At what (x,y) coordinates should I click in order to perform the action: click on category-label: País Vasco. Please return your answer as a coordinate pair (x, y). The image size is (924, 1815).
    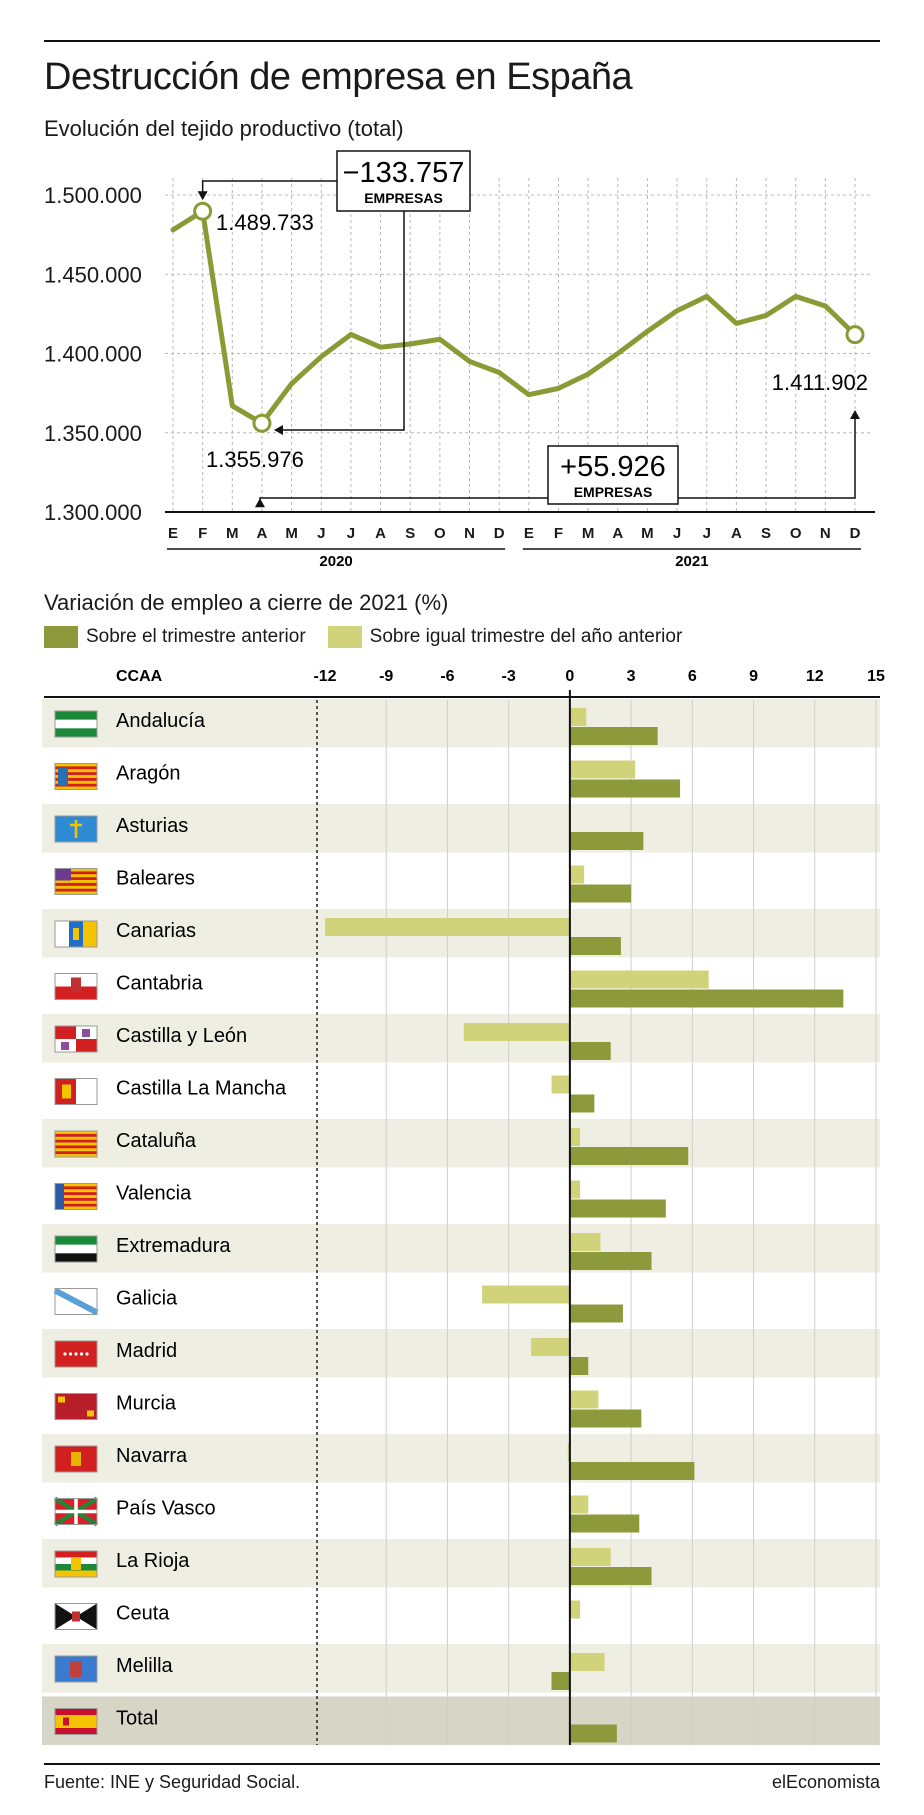
    Looking at the image, I should click on (166, 1509).